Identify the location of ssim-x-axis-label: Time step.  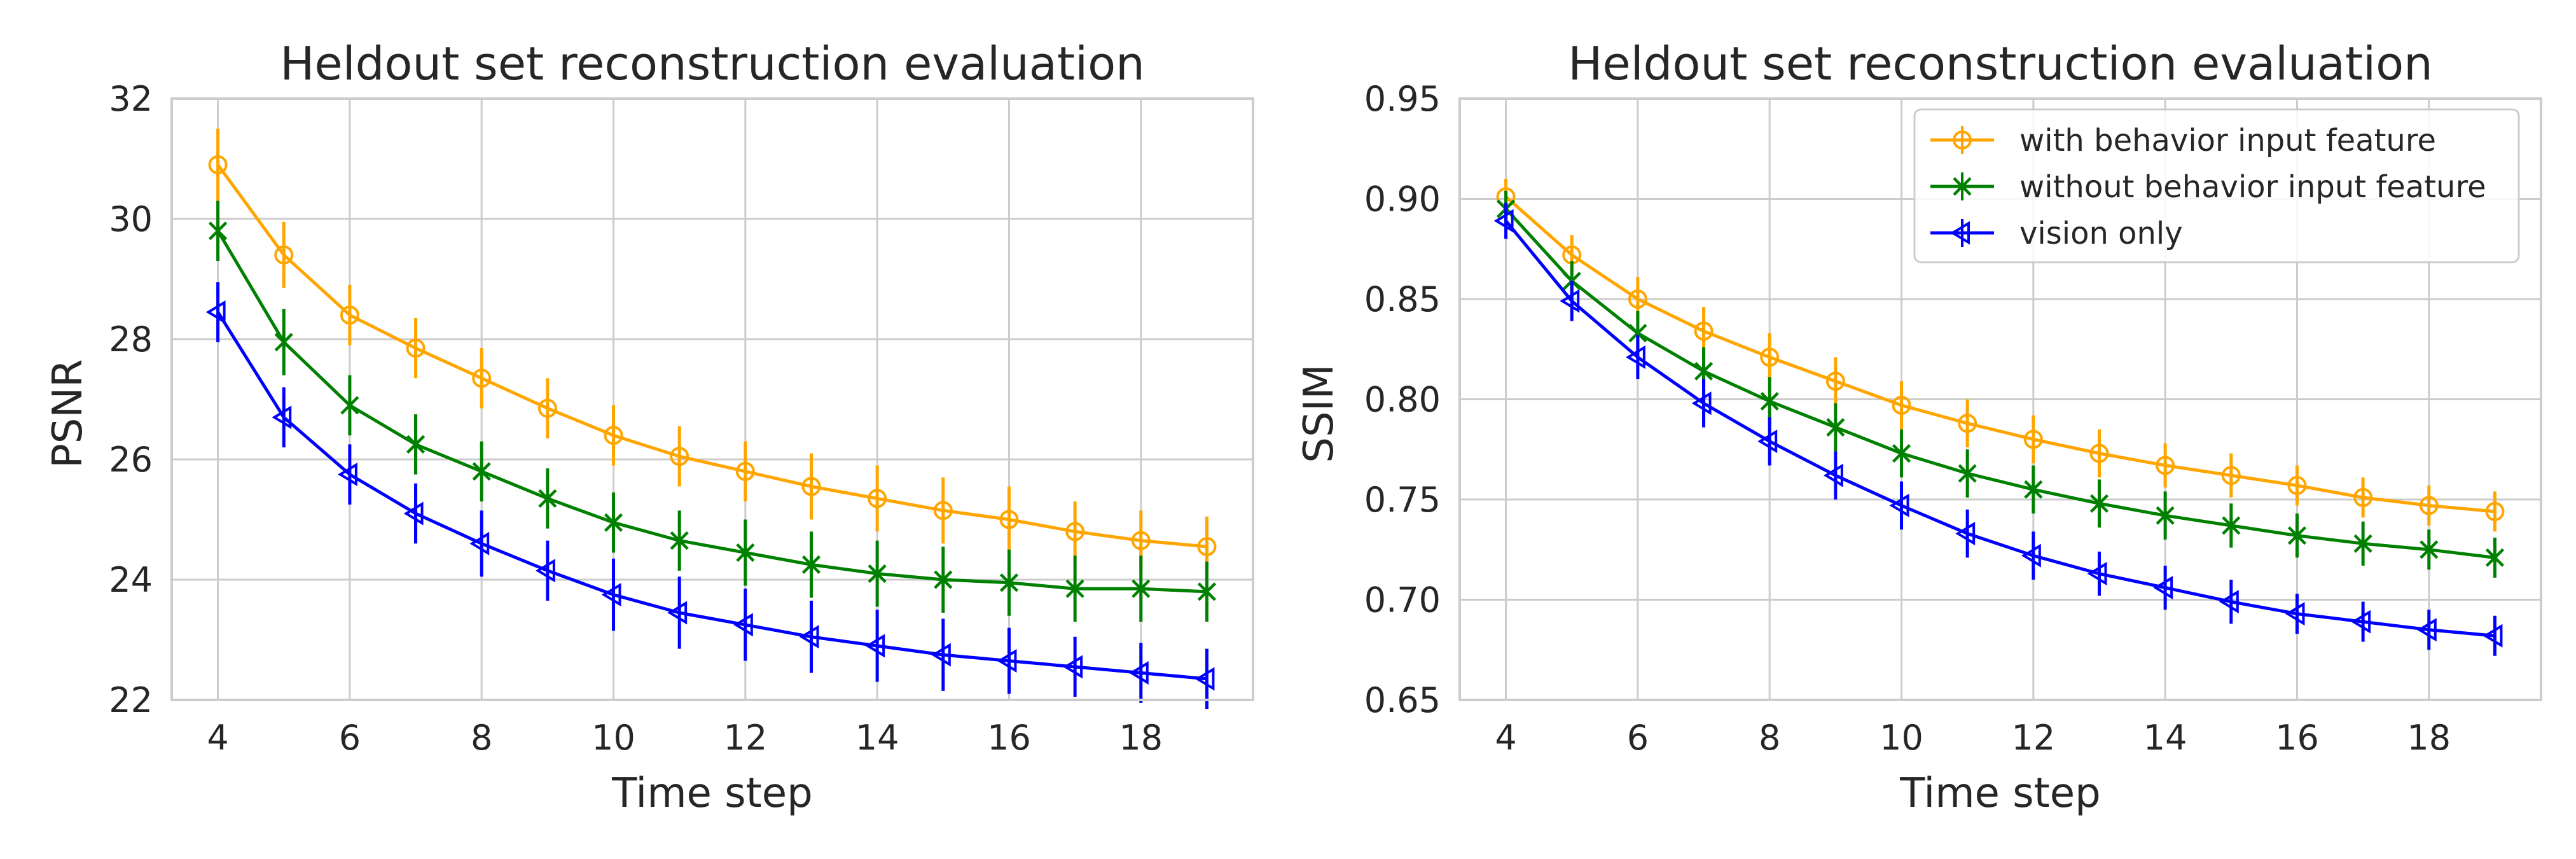
(1999, 793).